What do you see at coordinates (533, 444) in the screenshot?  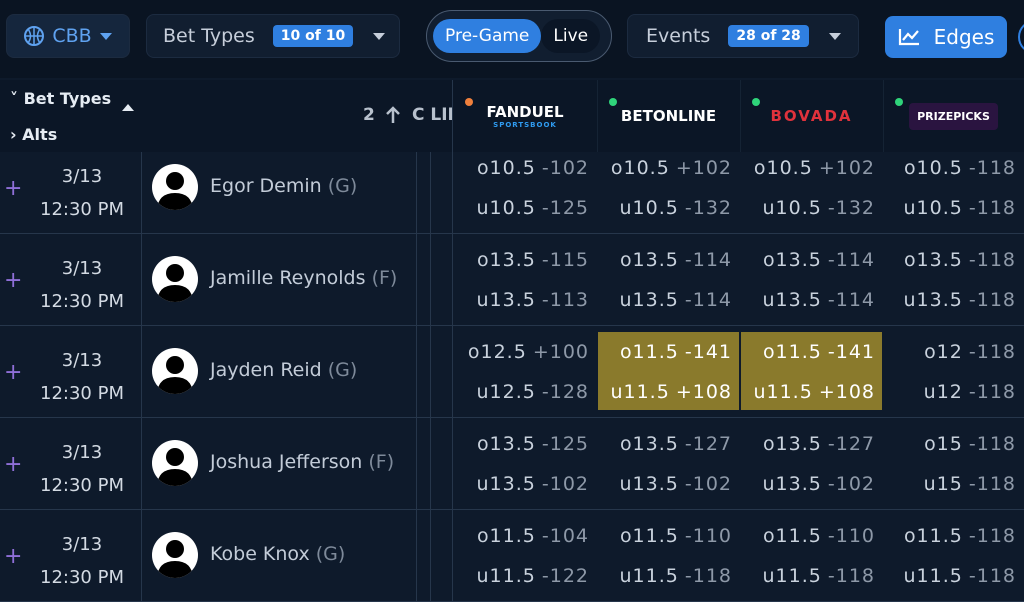 I see `over-line: o13.5 -125` at bounding box center [533, 444].